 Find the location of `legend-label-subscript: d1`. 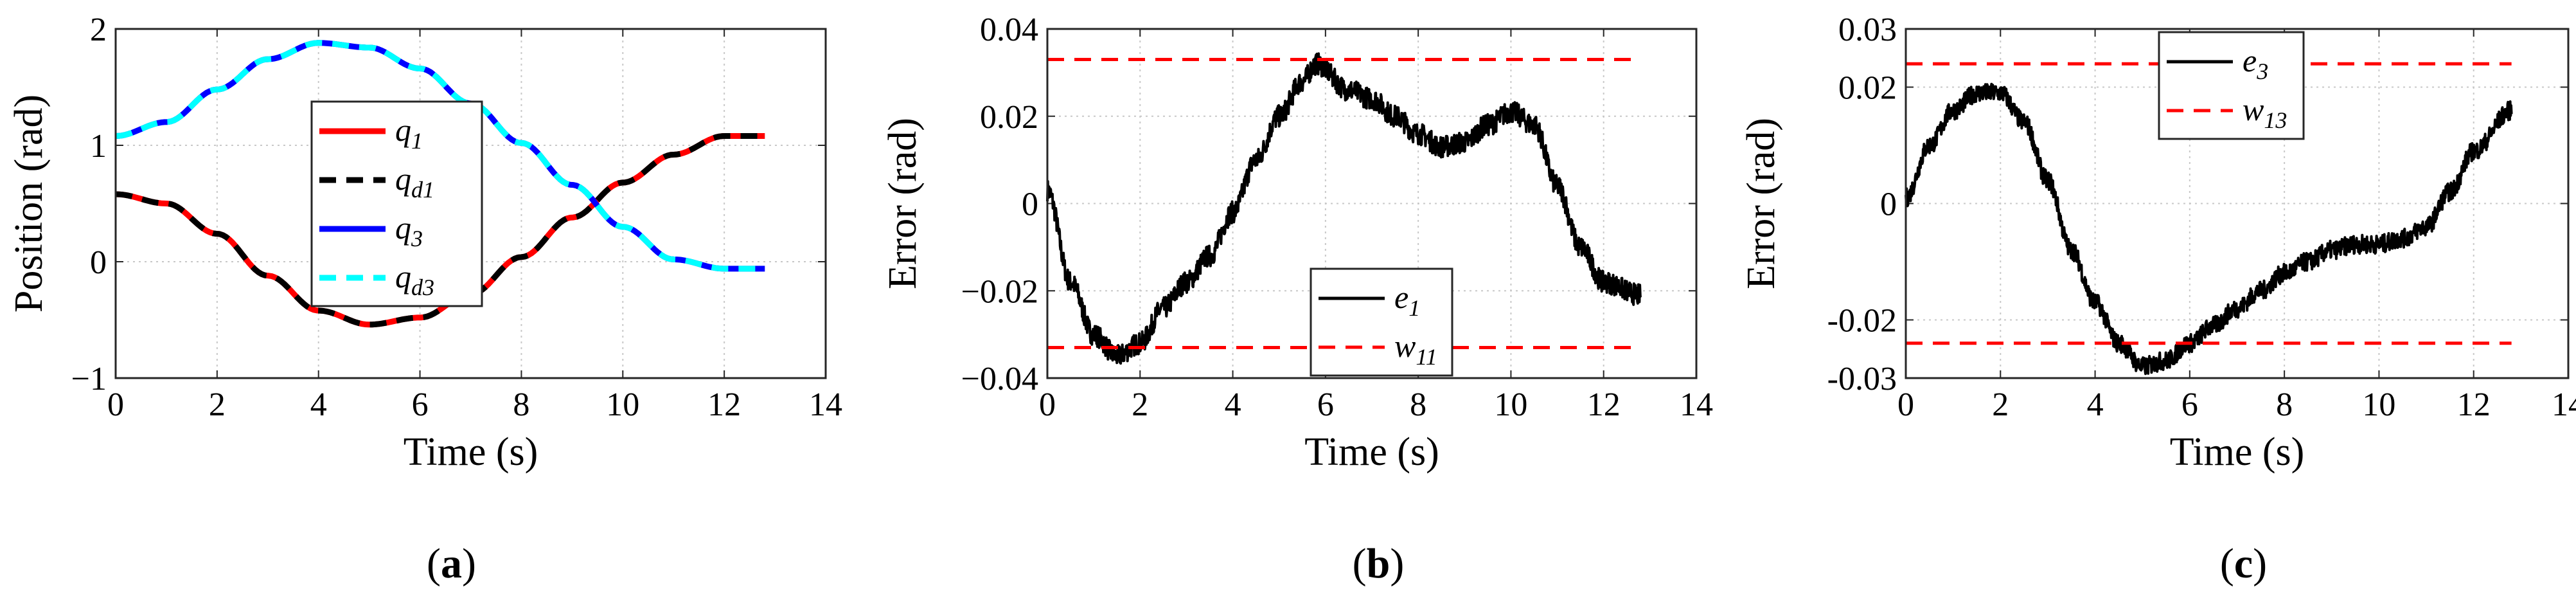

legend-label-subscript: d1 is located at coordinates (423, 190).